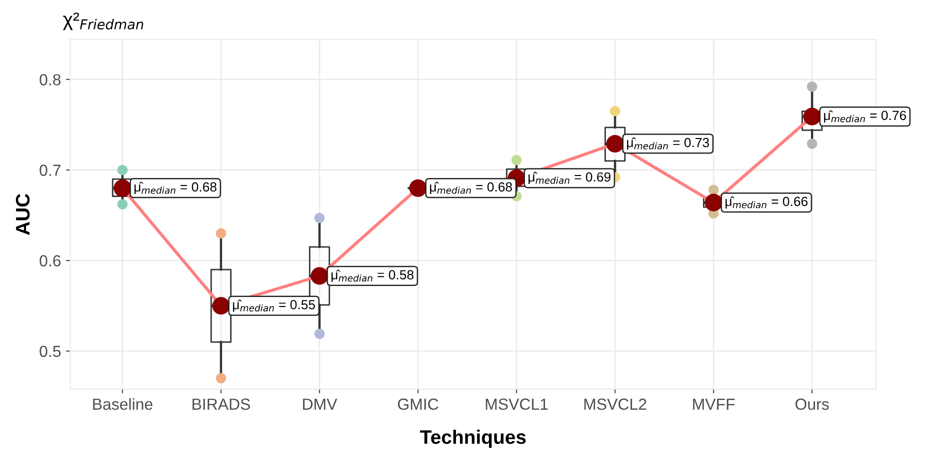 This screenshot has width=937, height=466. Describe the element at coordinates (50, 352) in the screenshot. I see `y-tick-label: 0.5` at that location.